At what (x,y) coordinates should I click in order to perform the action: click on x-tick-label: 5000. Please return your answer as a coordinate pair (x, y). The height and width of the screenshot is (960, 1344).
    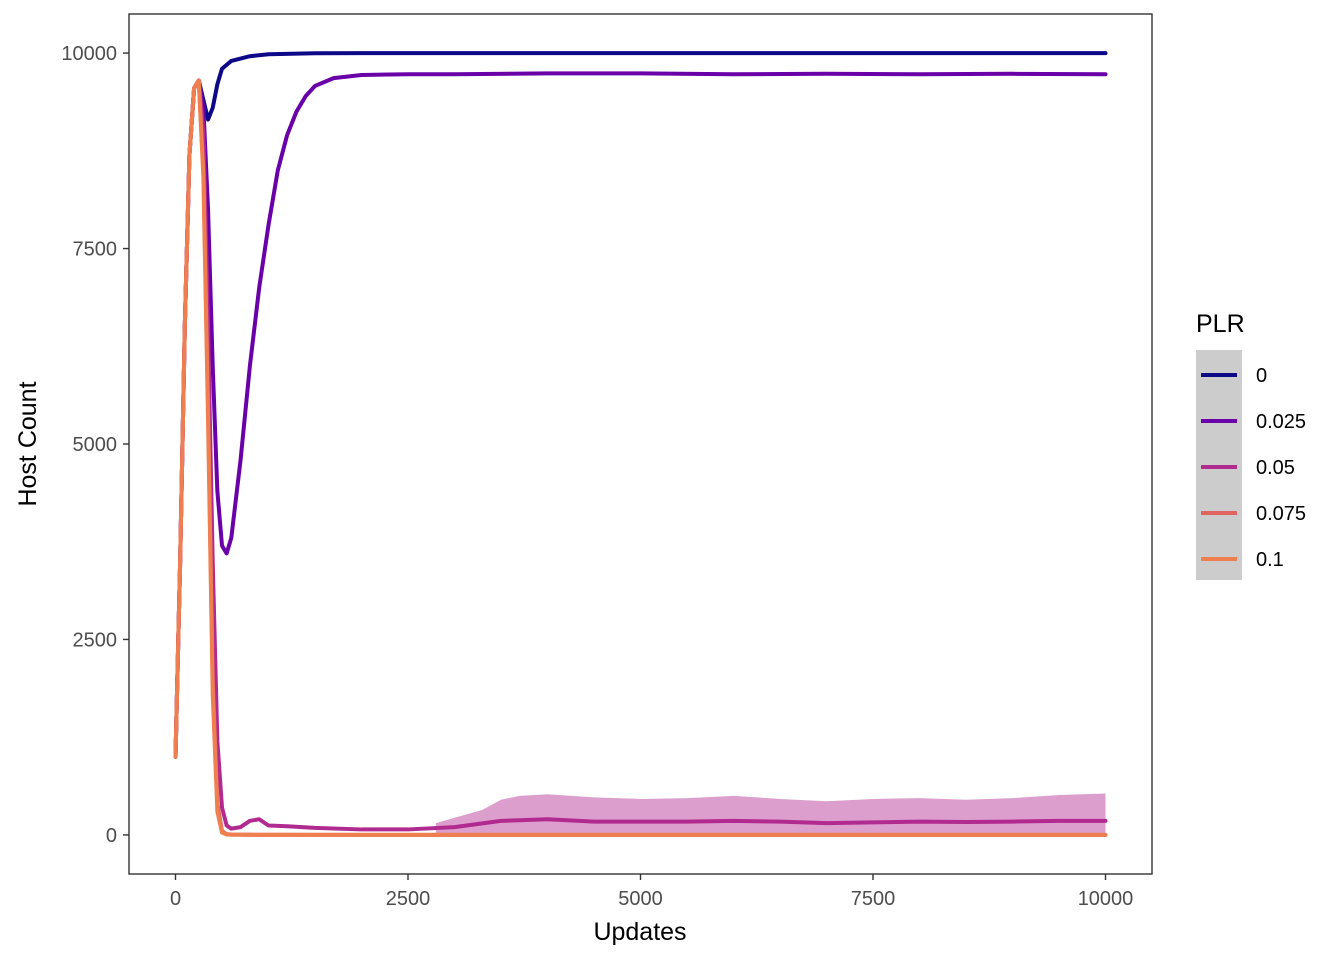
    Looking at the image, I should click on (640, 899).